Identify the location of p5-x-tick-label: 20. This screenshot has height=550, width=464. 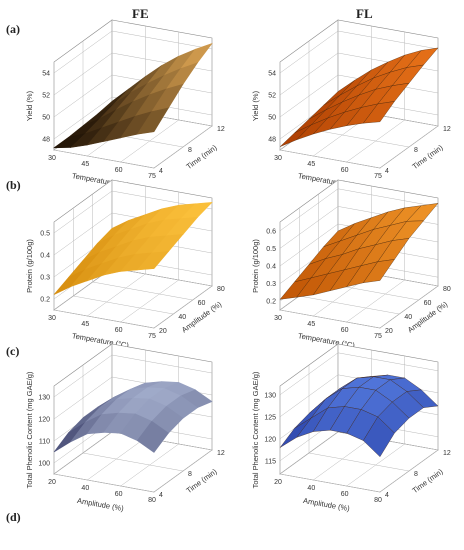
(278, 482).